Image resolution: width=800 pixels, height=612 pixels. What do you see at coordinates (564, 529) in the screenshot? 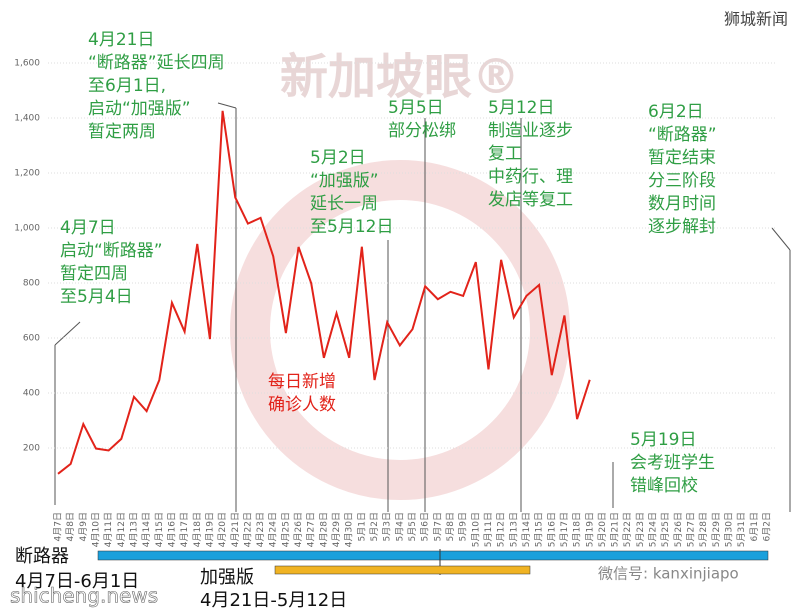
I see `x-tick-label: 5月17日` at bounding box center [564, 529].